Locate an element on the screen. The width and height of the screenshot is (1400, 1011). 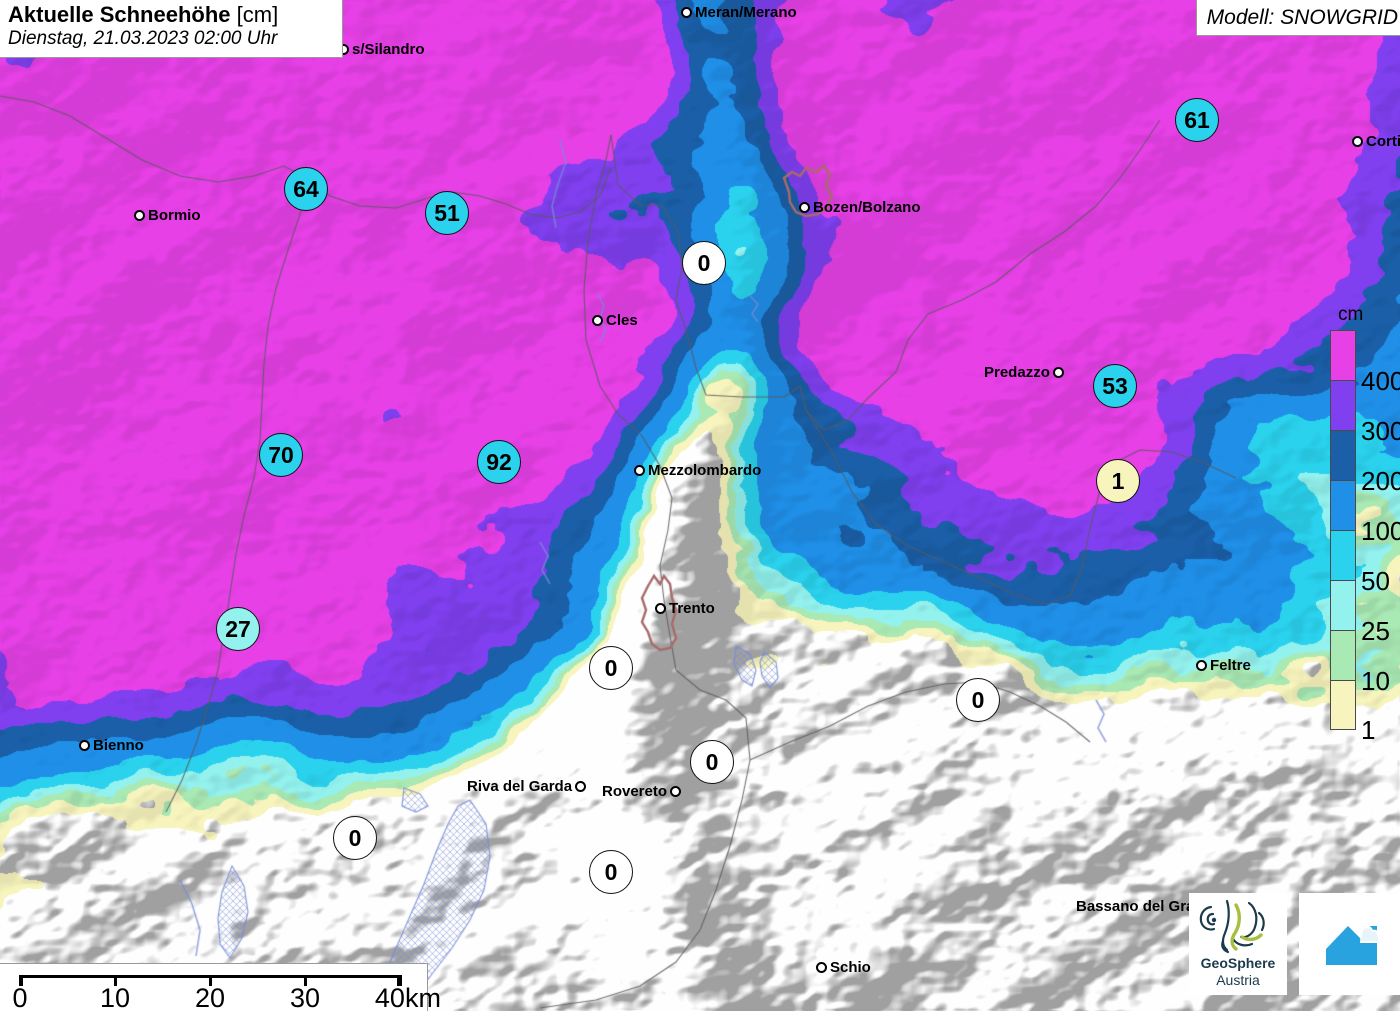
city-label-bozen-bolzano: Bozen/Bolzano is located at coordinates (860, 207).